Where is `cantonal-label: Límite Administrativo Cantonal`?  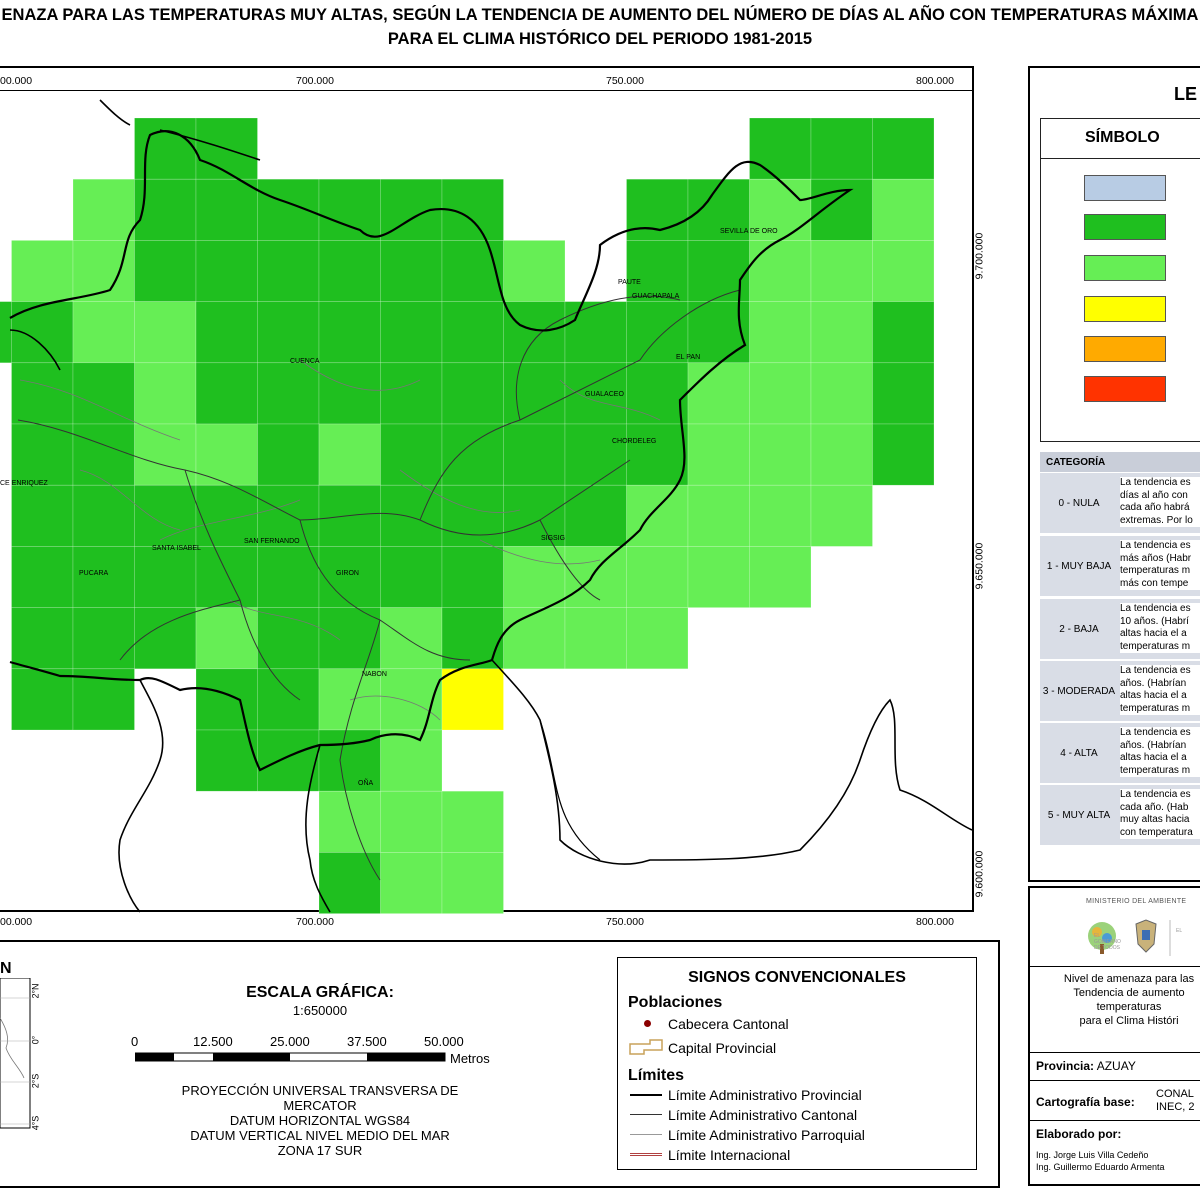 cantonal-label: Límite Administrativo Cantonal is located at coordinates (763, 1115).